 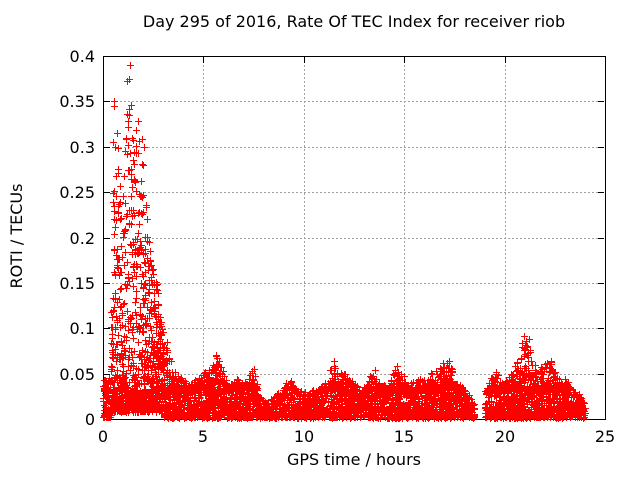 What do you see at coordinates (82, 147) in the screenshot?
I see `y-tick-label: 0.3` at bounding box center [82, 147].